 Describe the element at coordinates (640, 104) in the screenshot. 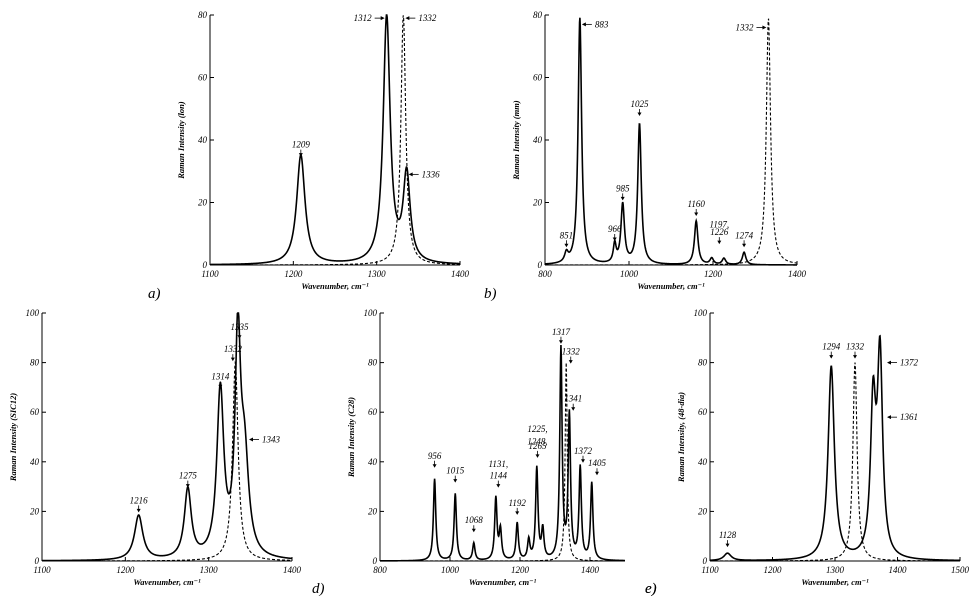

I see `peak-label: 1025` at that location.